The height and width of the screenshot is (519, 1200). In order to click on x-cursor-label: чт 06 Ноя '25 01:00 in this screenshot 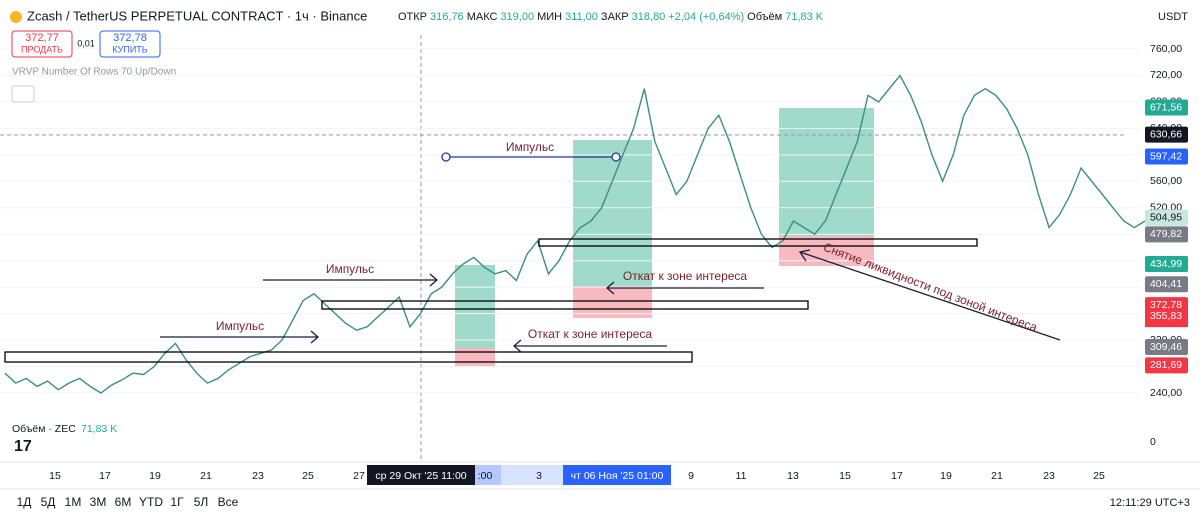, I will do `click(617, 476)`.